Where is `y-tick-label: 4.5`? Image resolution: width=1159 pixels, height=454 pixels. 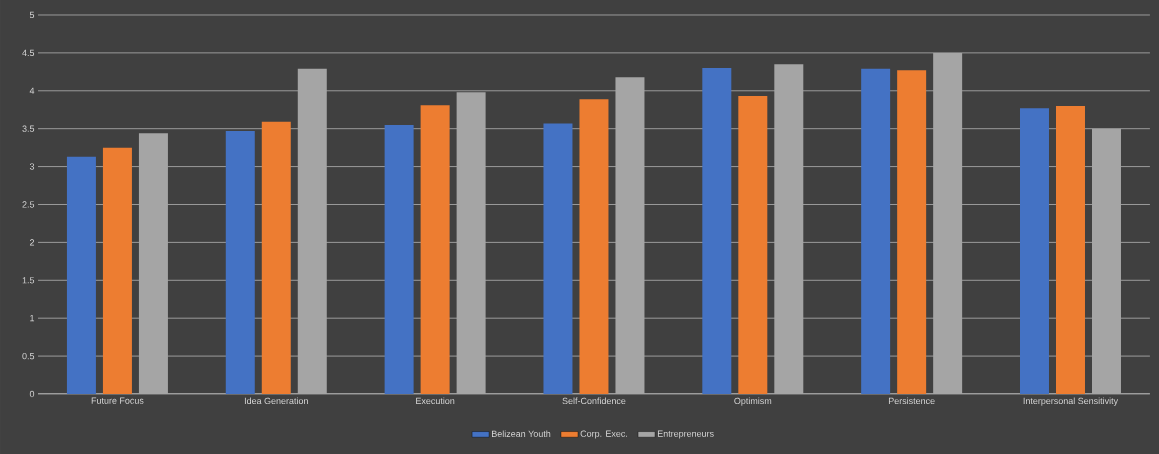 y-tick-label: 4.5 is located at coordinates (28, 53).